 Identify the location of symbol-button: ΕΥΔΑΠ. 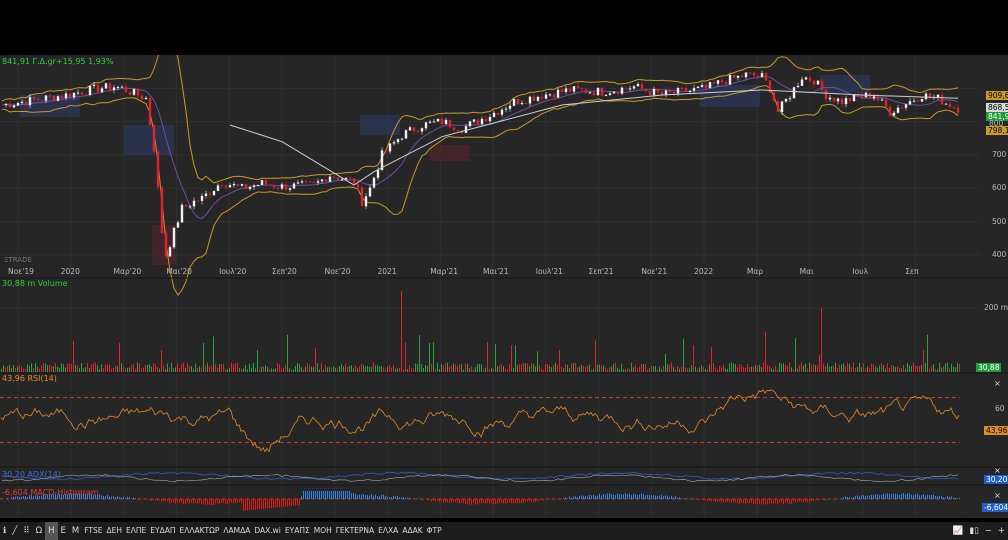
(163, 530).